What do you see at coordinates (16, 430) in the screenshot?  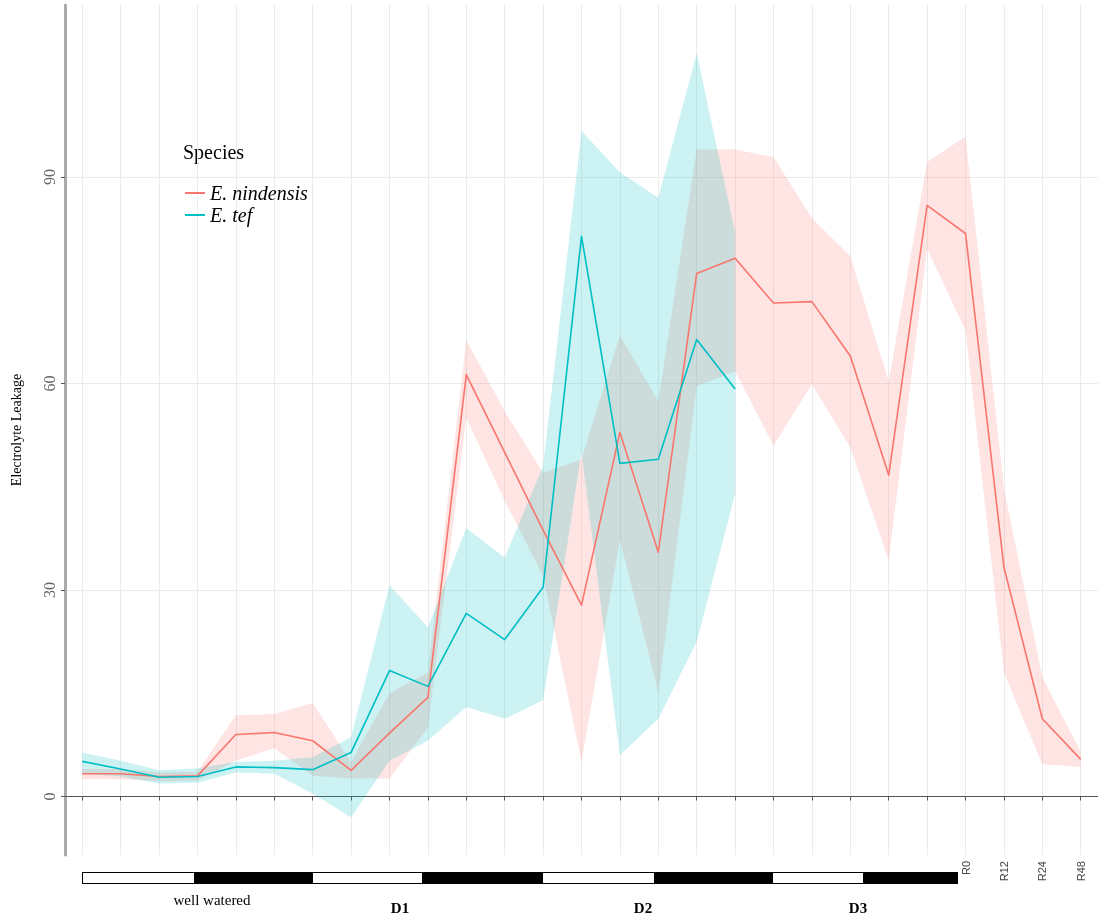 I see `y-axis-title: Electrolyte Leakage` at bounding box center [16, 430].